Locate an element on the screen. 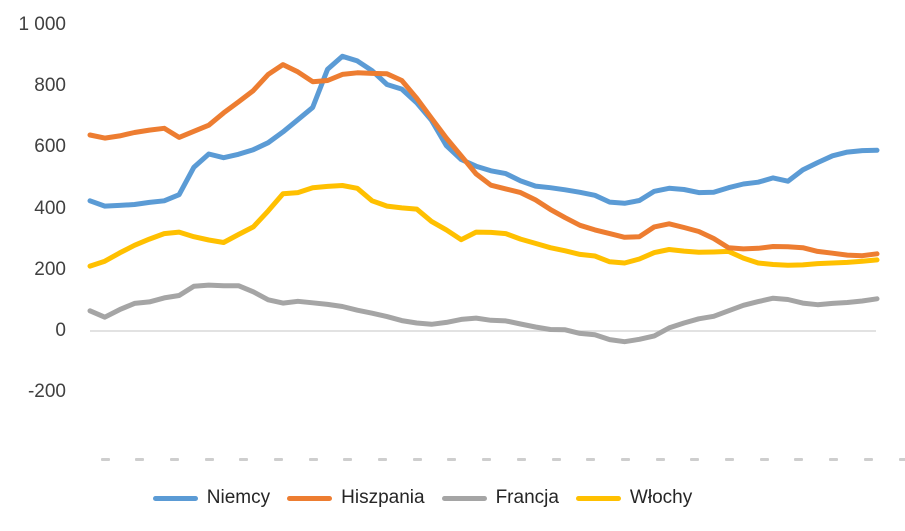 This screenshot has height=531, width=905. legend-label: Hiszpania is located at coordinates (383, 497).